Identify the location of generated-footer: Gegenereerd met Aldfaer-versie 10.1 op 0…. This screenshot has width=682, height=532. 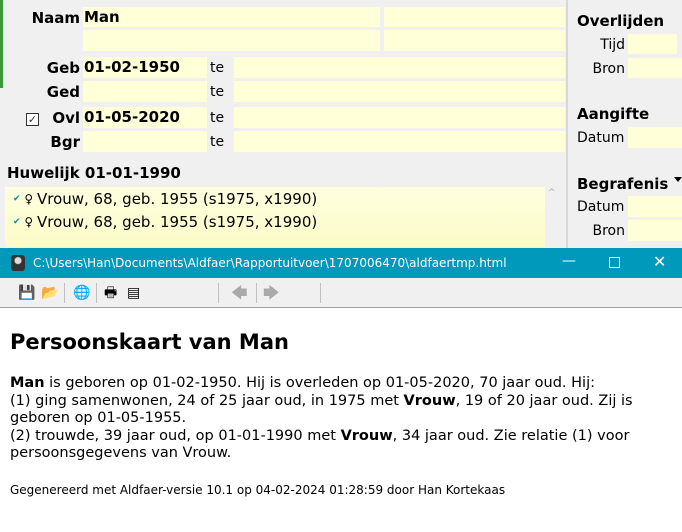
(258, 489).